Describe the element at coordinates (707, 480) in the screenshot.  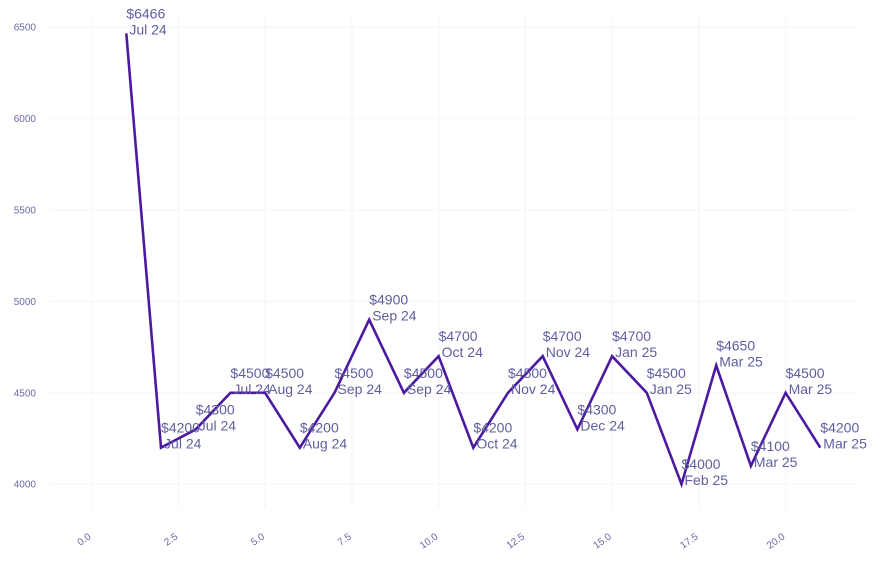
I see `data-label-date: Feb 25` at that location.